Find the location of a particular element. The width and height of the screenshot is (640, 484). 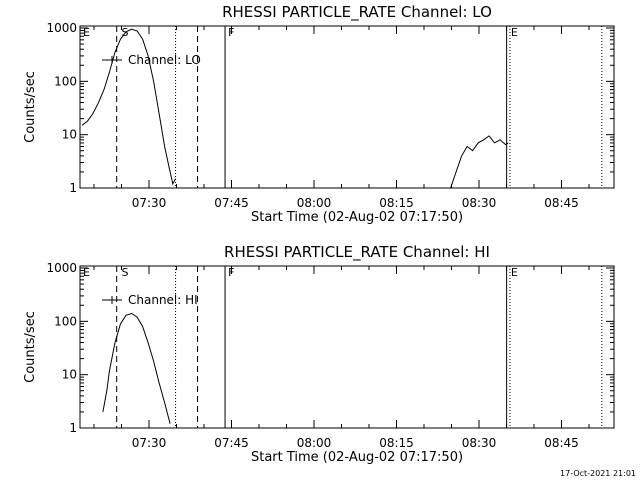

legend-entry: Channel: HI is located at coordinates (163, 300).